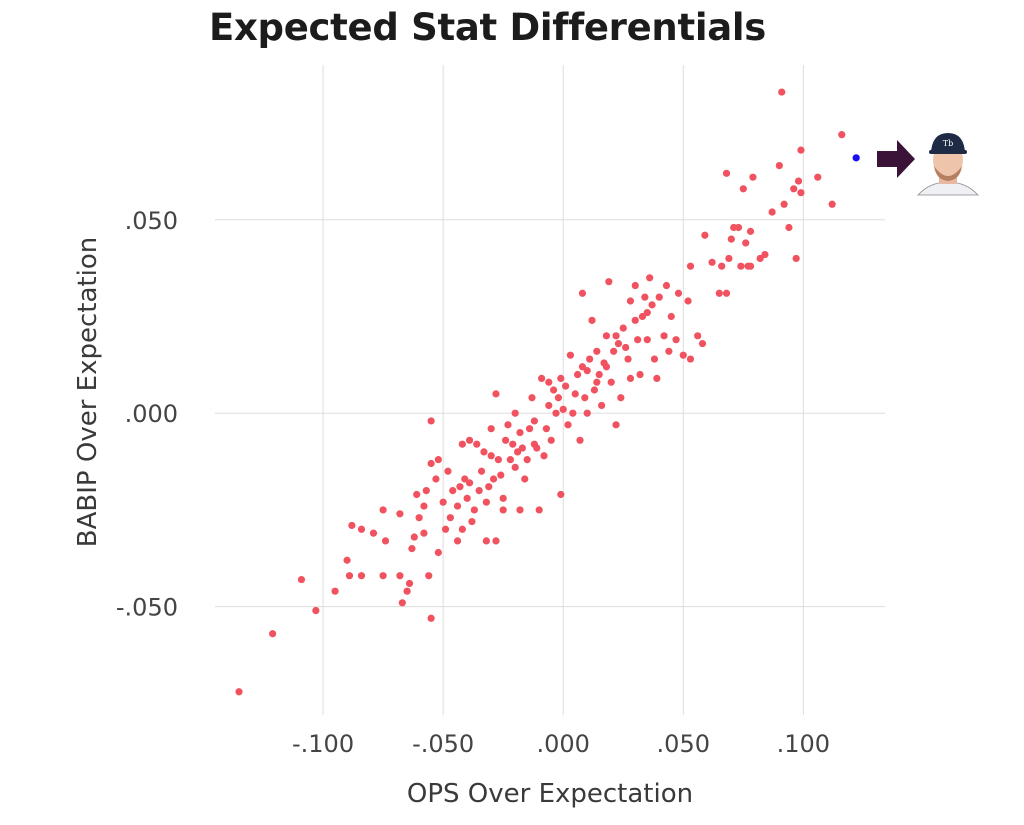 Image resolution: width=1024 pixels, height=825 pixels. Describe the element at coordinates (683, 744) in the screenshot. I see `x-tick-label: .050` at that location.